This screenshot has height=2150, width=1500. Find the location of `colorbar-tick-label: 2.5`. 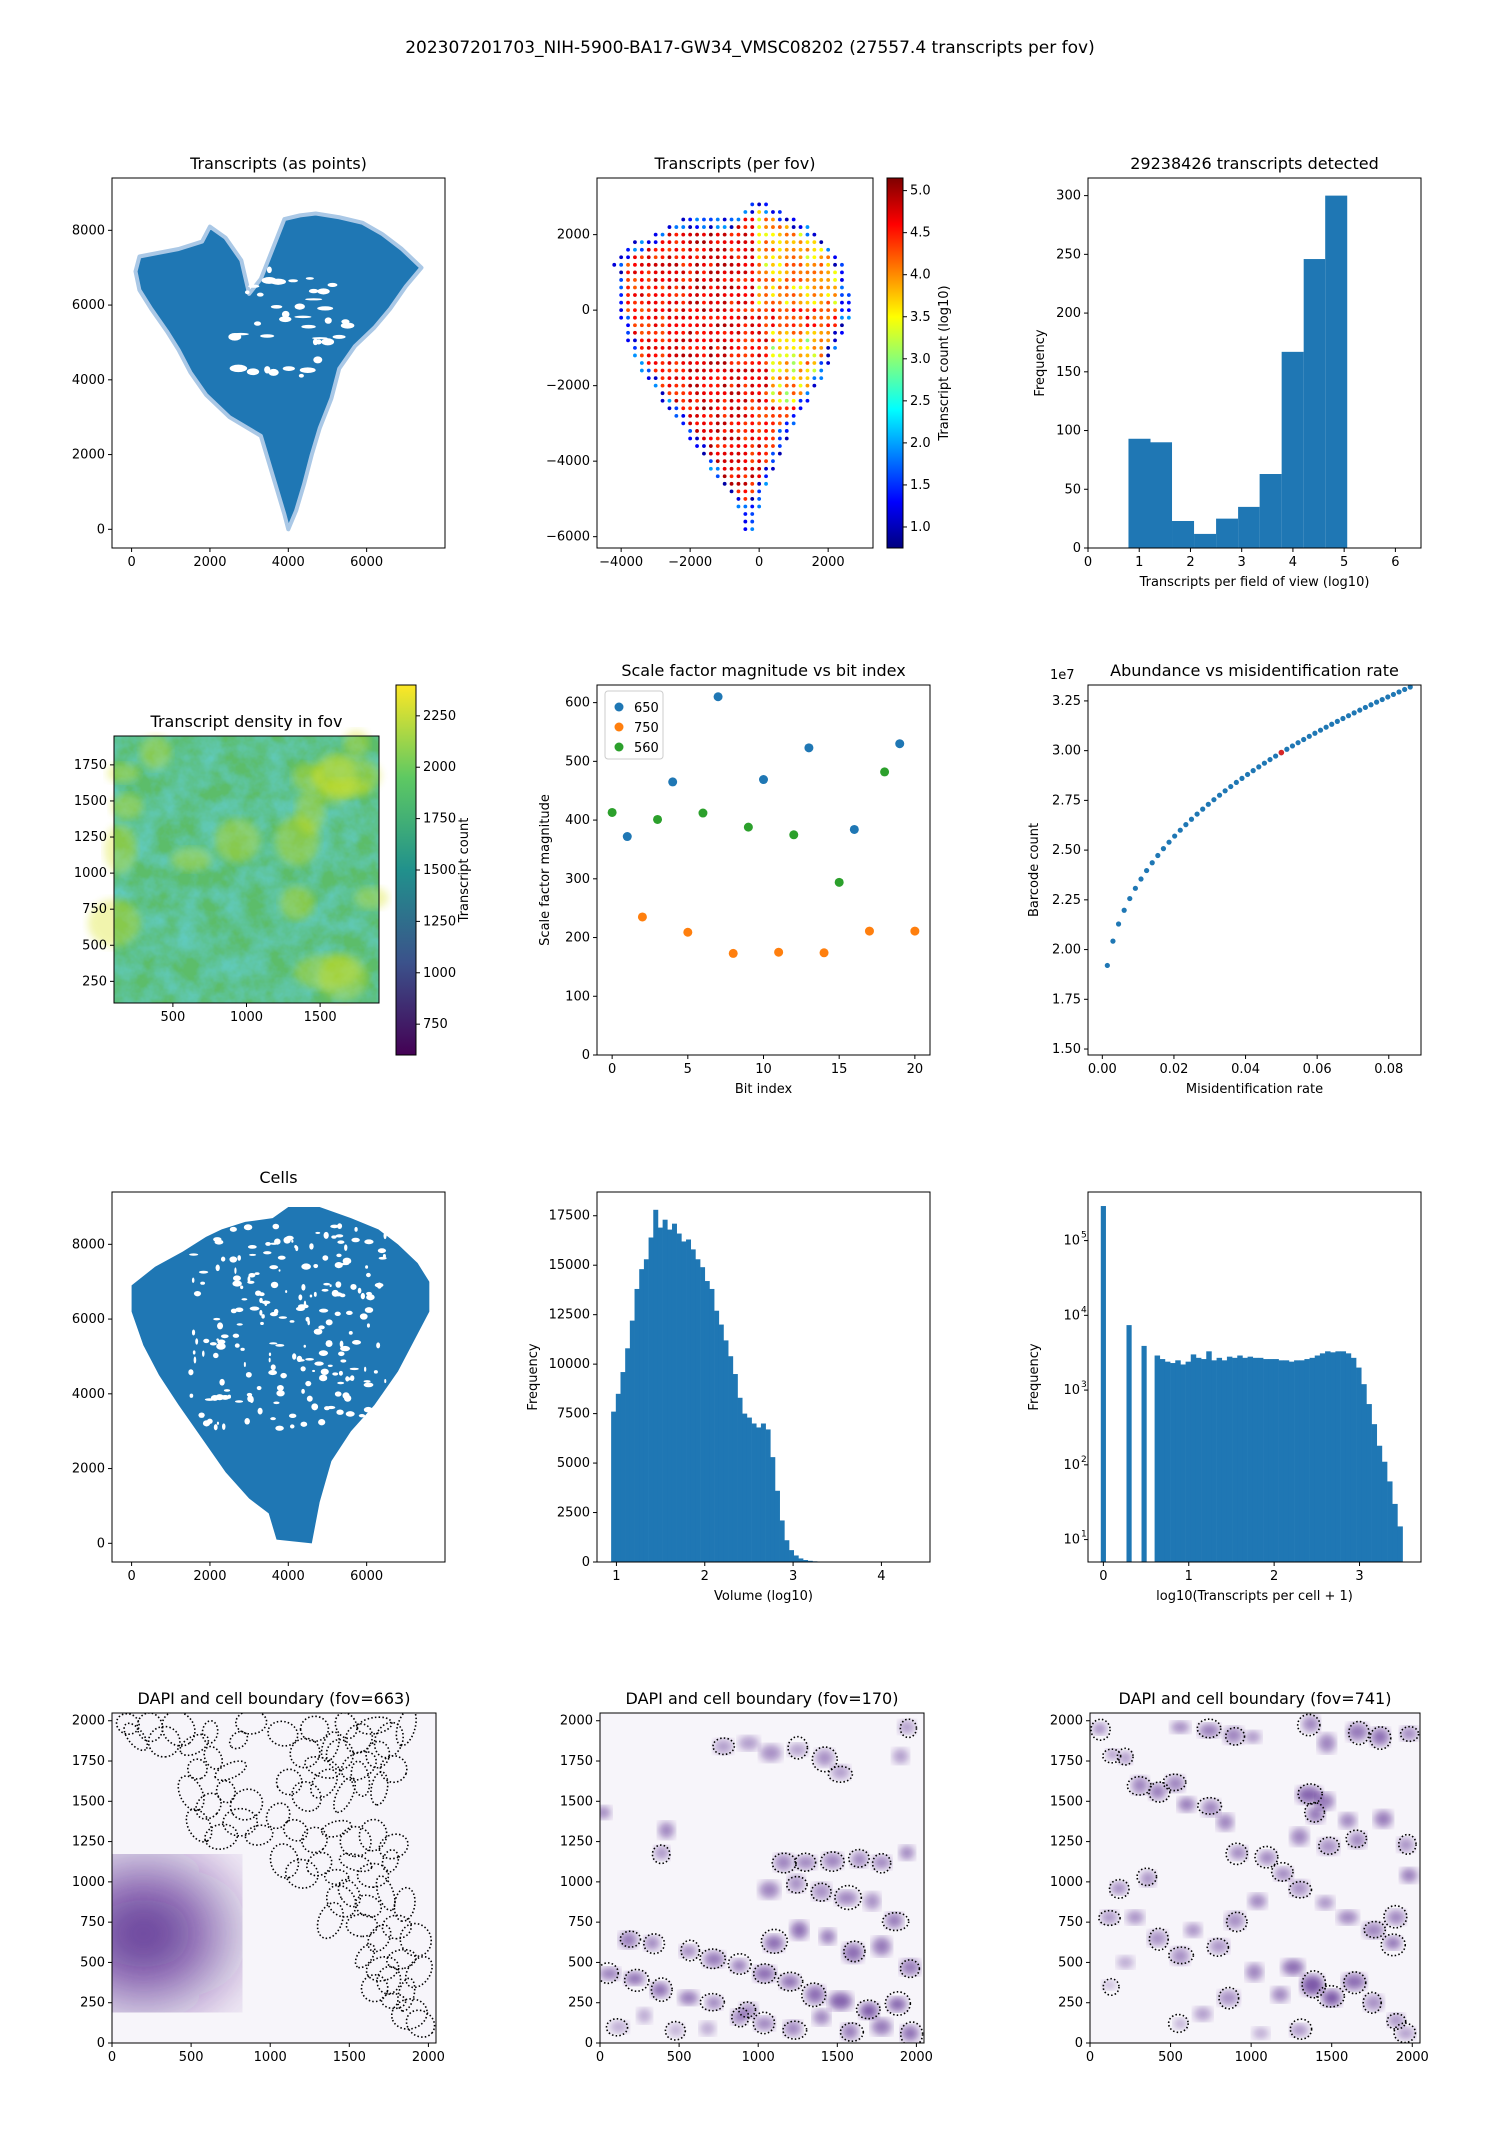

colorbar-tick-label: 2.5 is located at coordinates (920, 401).